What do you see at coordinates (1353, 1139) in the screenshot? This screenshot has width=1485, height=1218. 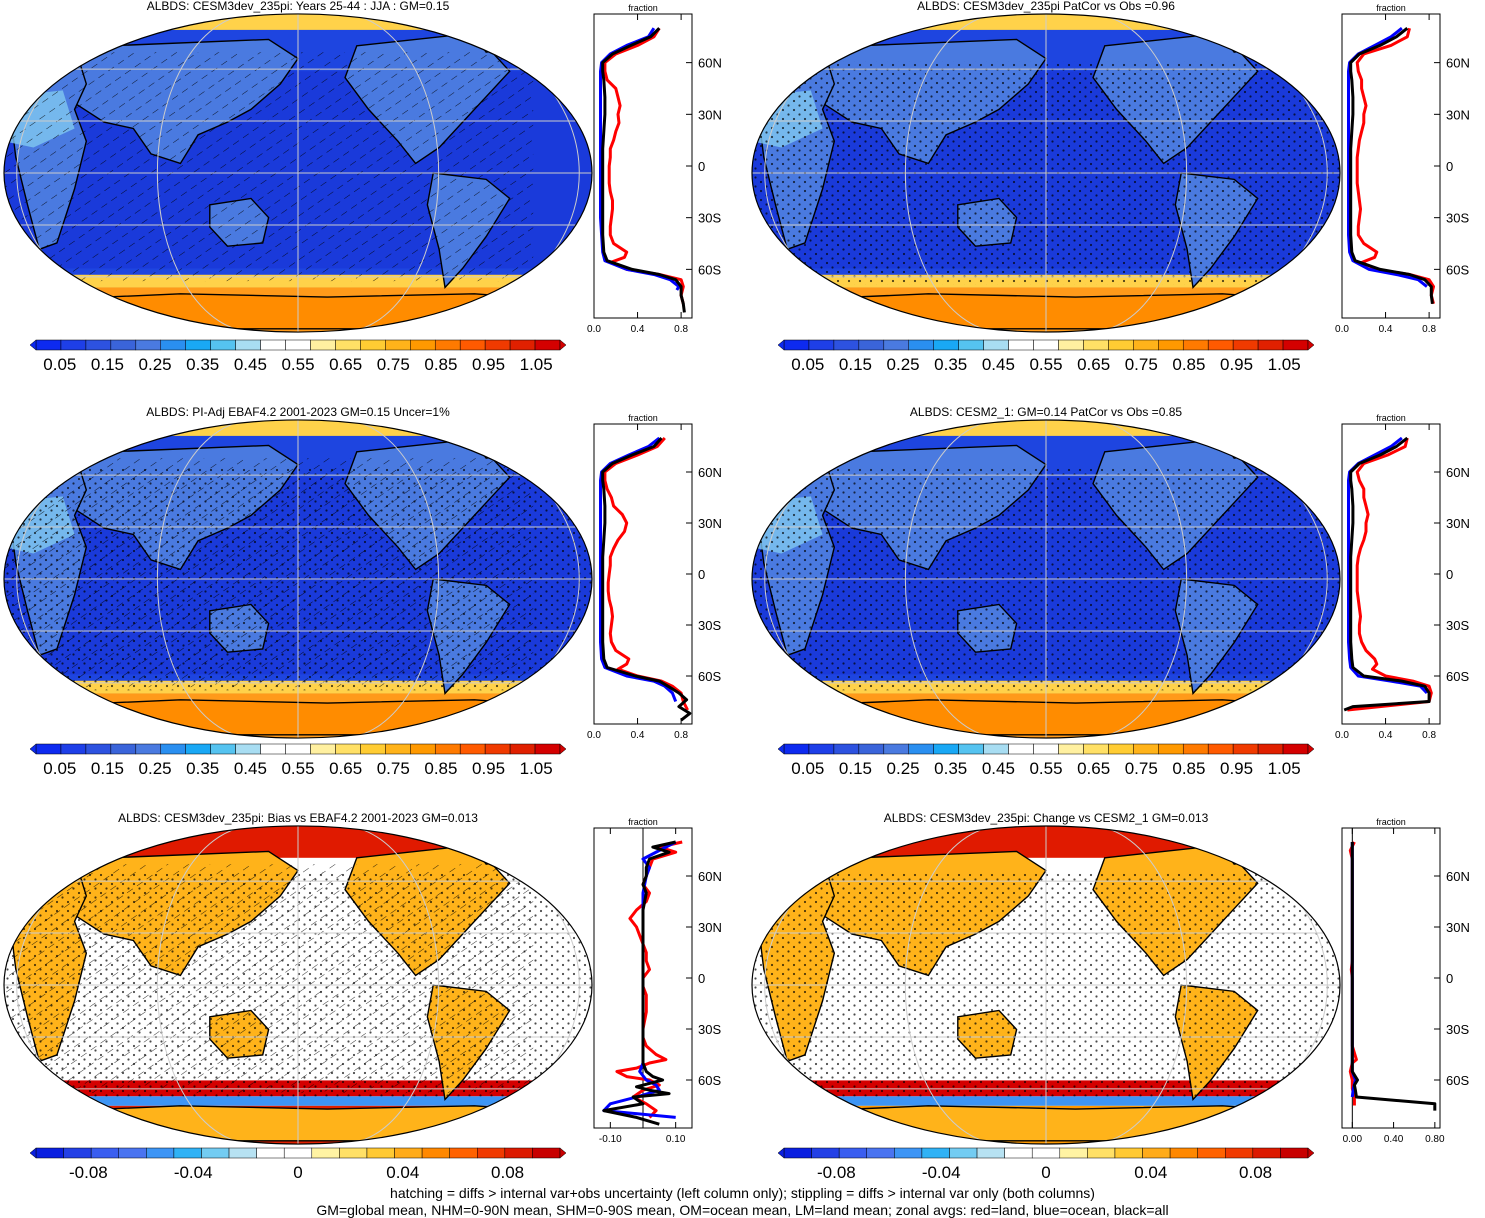 I see `zonal-x-tick-label: 0.00` at bounding box center [1353, 1139].